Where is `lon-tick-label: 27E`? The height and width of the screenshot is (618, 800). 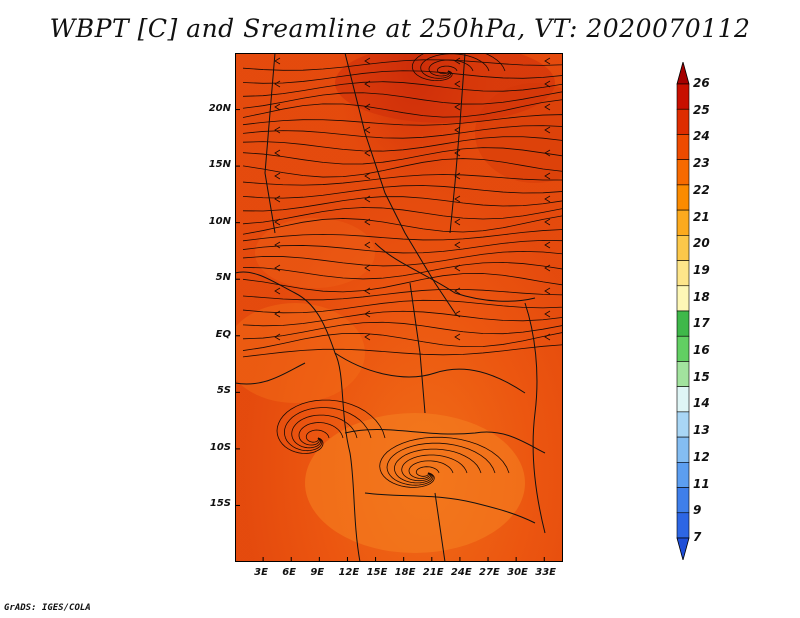 lon-tick-label: 27E is located at coordinates (489, 572).